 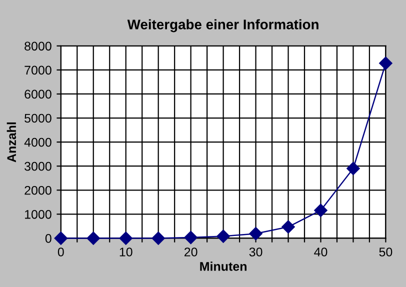 What do you see at coordinates (38, 94) in the screenshot?
I see `y-tick-label: 6000` at bounding box center [38, 94].